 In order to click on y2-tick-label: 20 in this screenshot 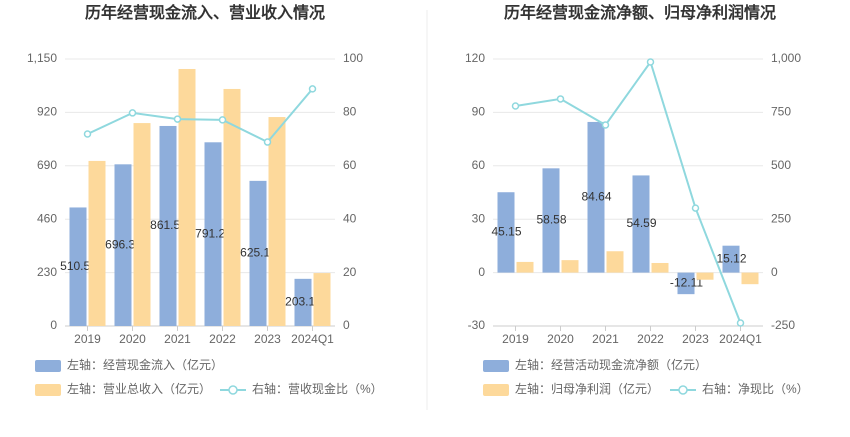, I will do `click(350, 272)`.